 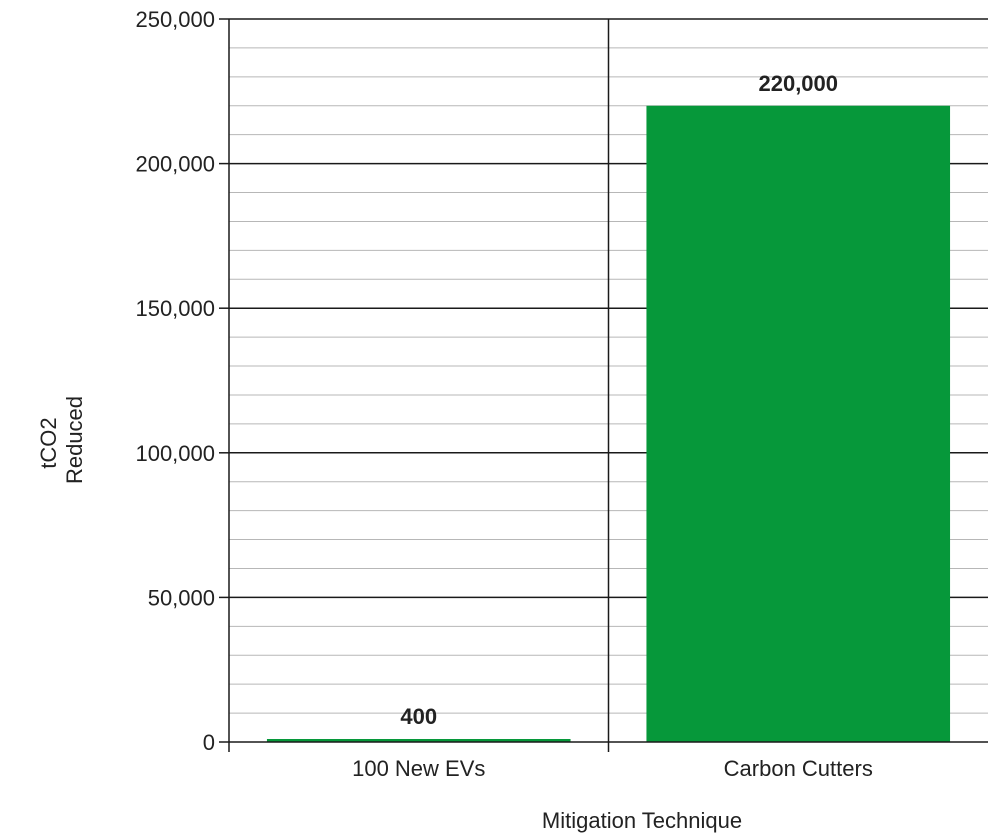 What do you see at coordinates (798, 768) in the screenshot?
I see `x-tick-label: Carbon Cutters` at bounding box center [798, 768].